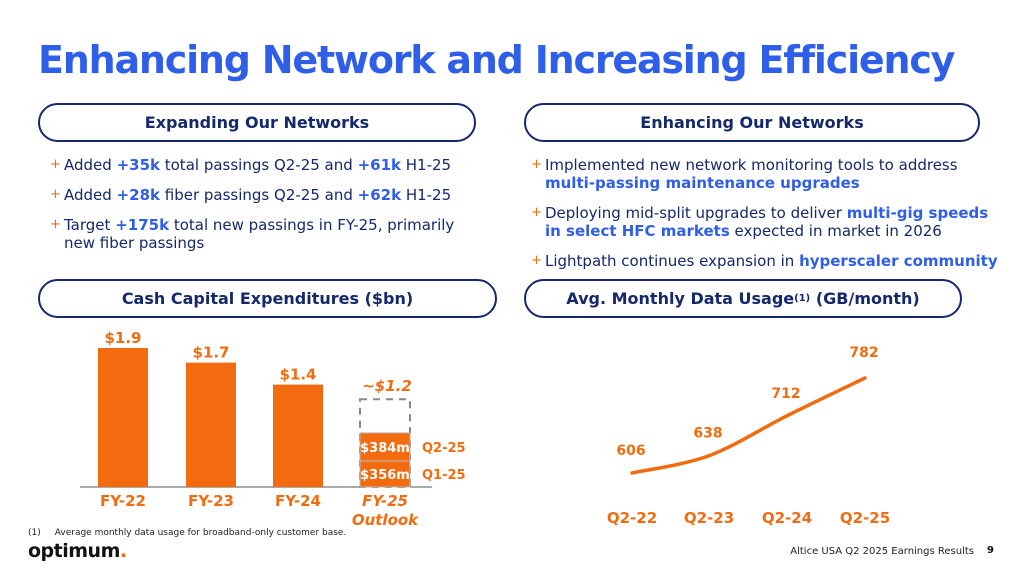  I want to click on data-usage-chart-title: Avg. Monthly Data Usage (1) (GB/month), so click(743, 298).